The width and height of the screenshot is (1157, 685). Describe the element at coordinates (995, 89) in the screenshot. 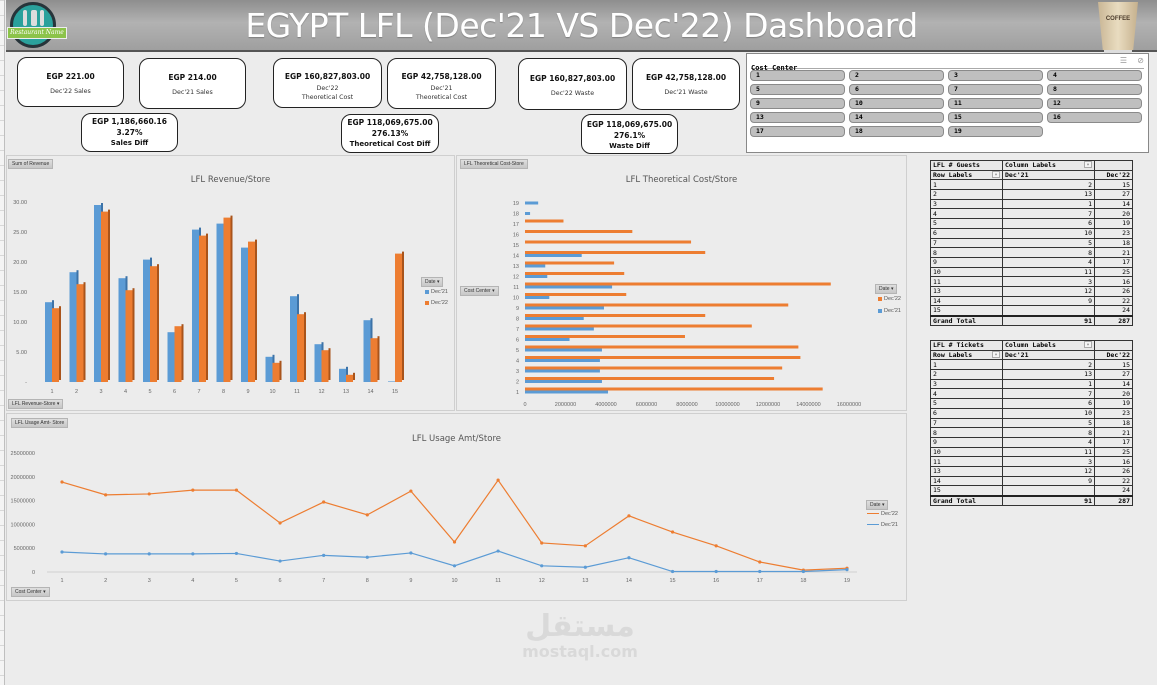

I see `slicer-item-7: 7` at that location.